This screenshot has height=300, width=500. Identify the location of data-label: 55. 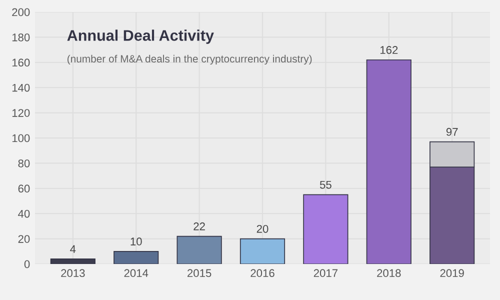
(326, 184).